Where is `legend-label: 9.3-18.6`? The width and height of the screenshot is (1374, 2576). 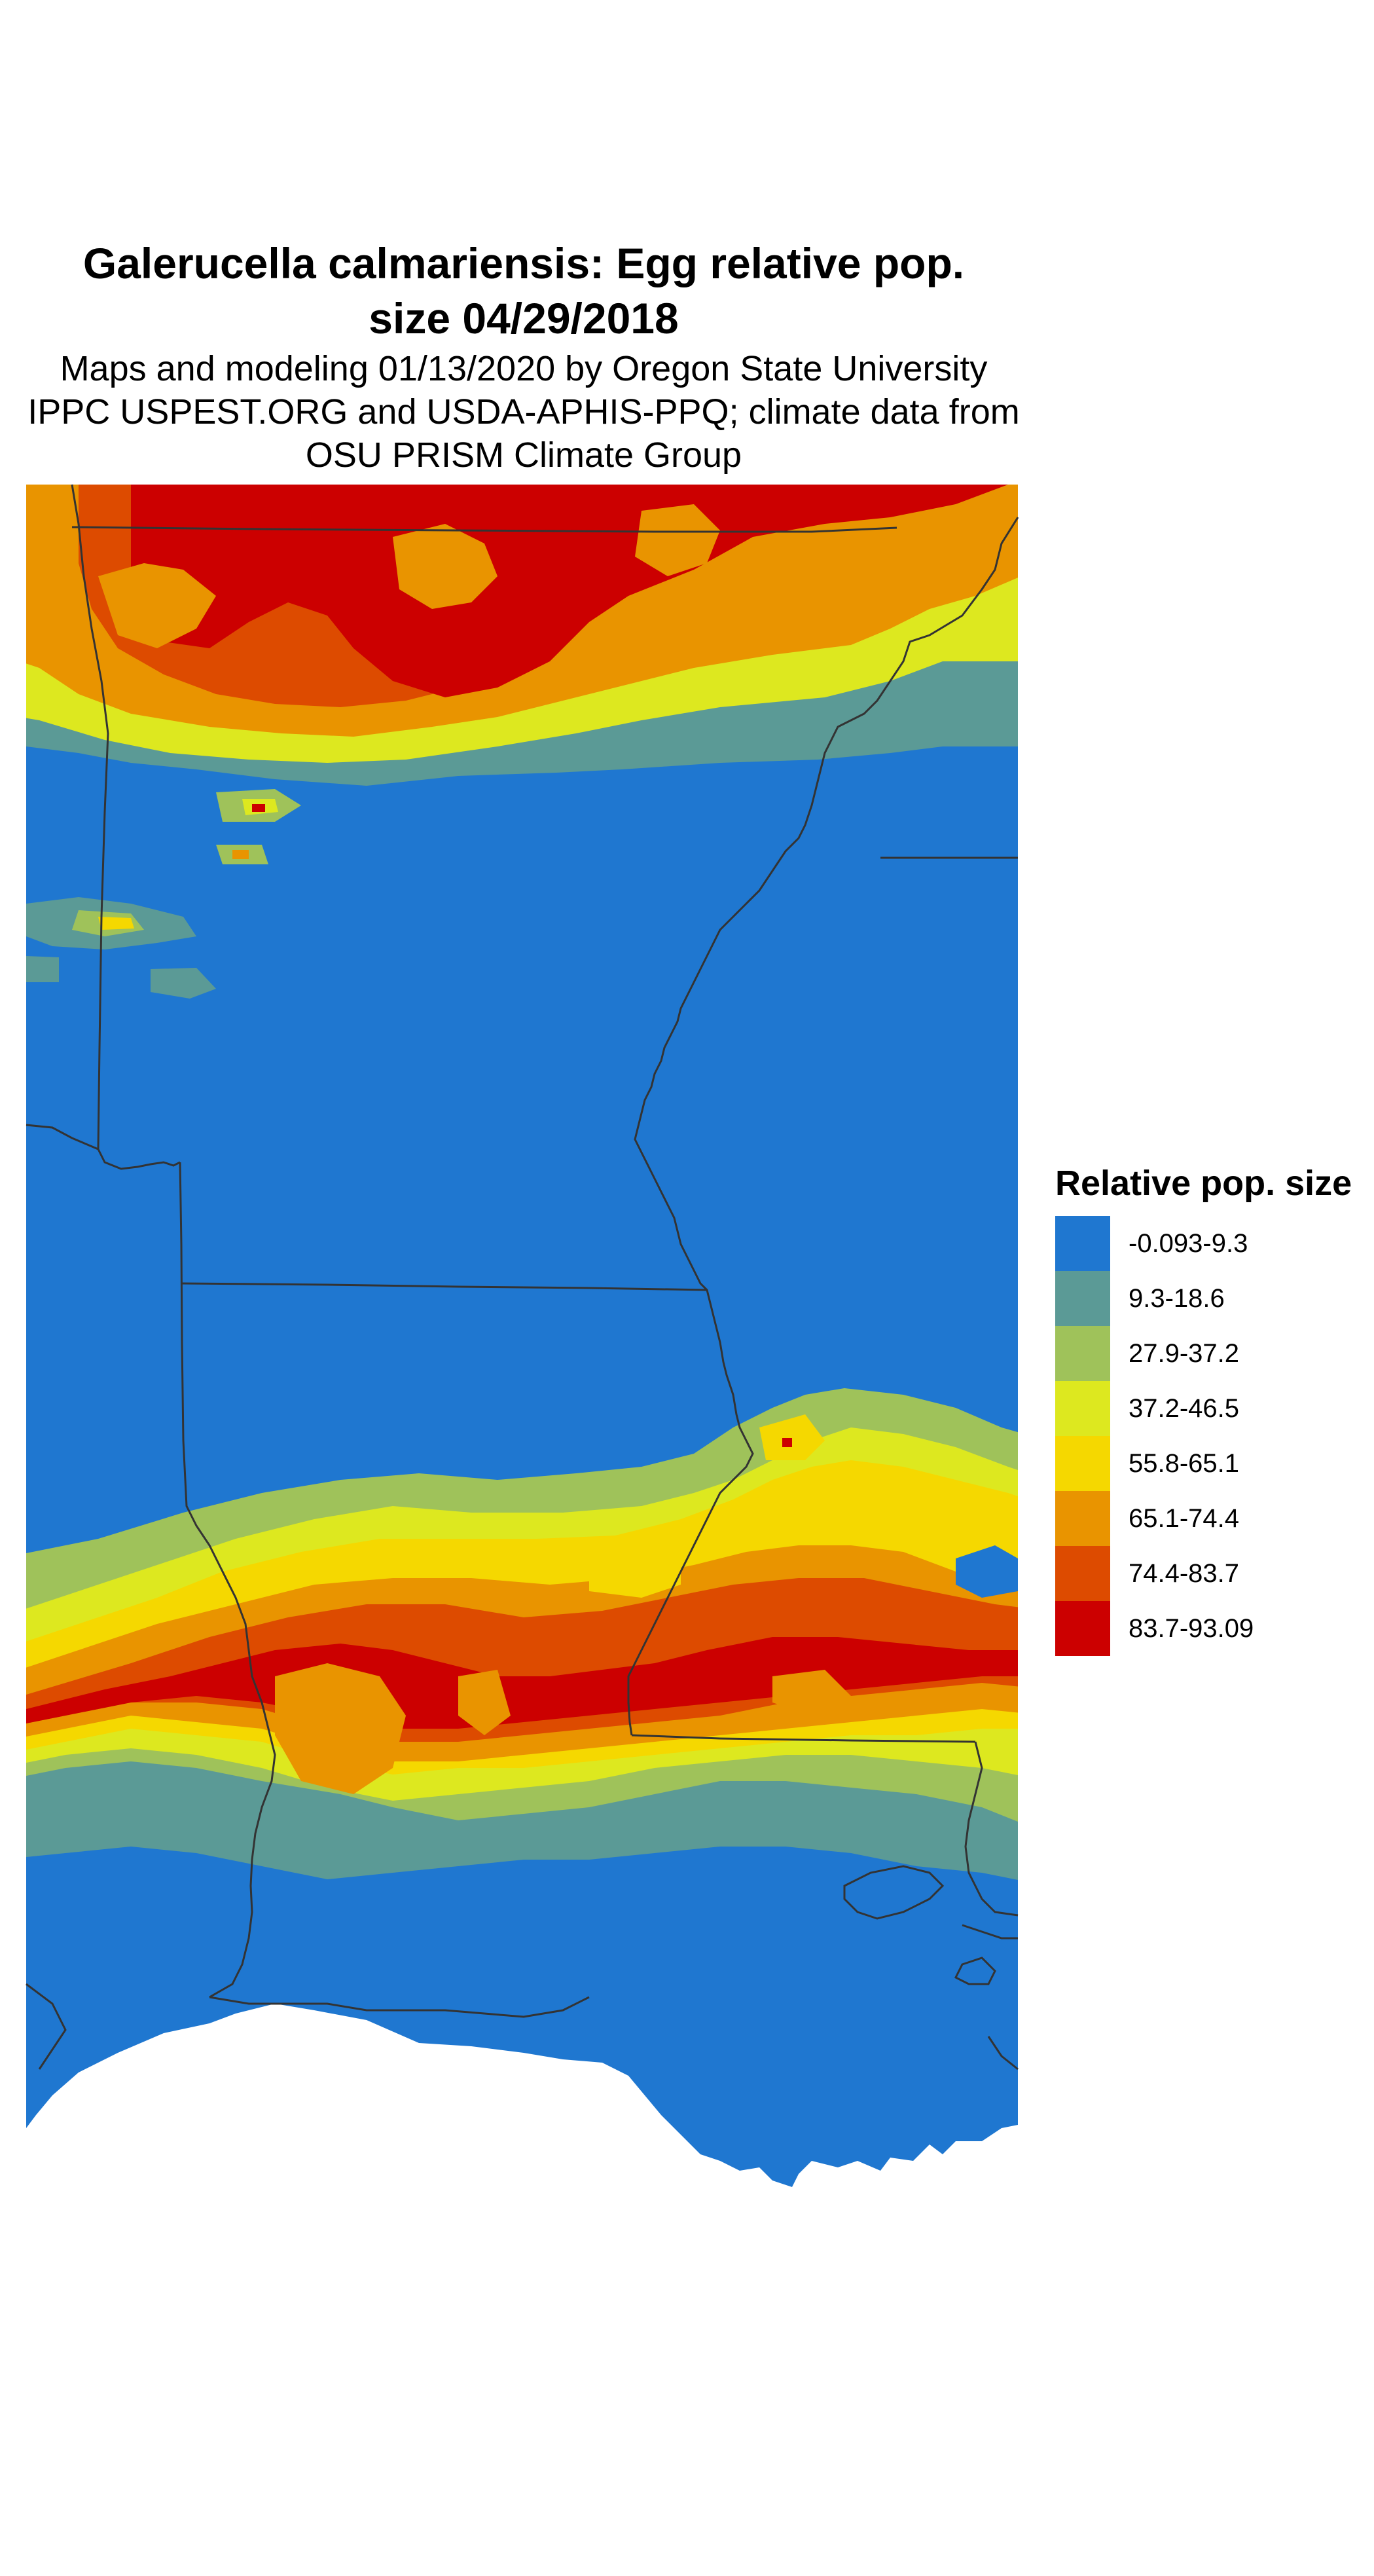 legend-label: 9.3-18.6 is located at coordinates (1177, 1298).